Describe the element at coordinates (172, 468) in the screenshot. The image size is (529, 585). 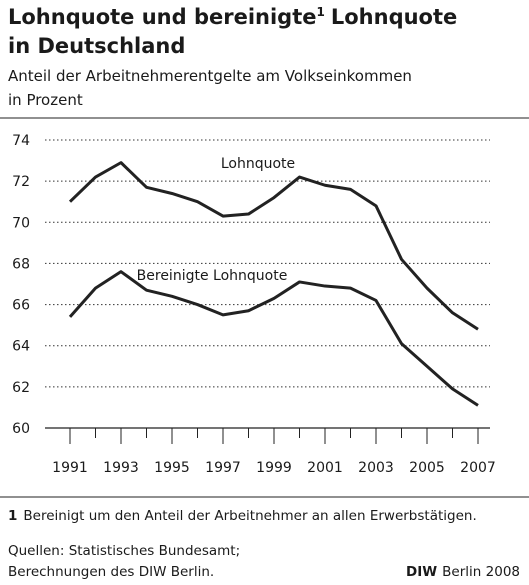
I see `x-tick-label: 1995` at that location.